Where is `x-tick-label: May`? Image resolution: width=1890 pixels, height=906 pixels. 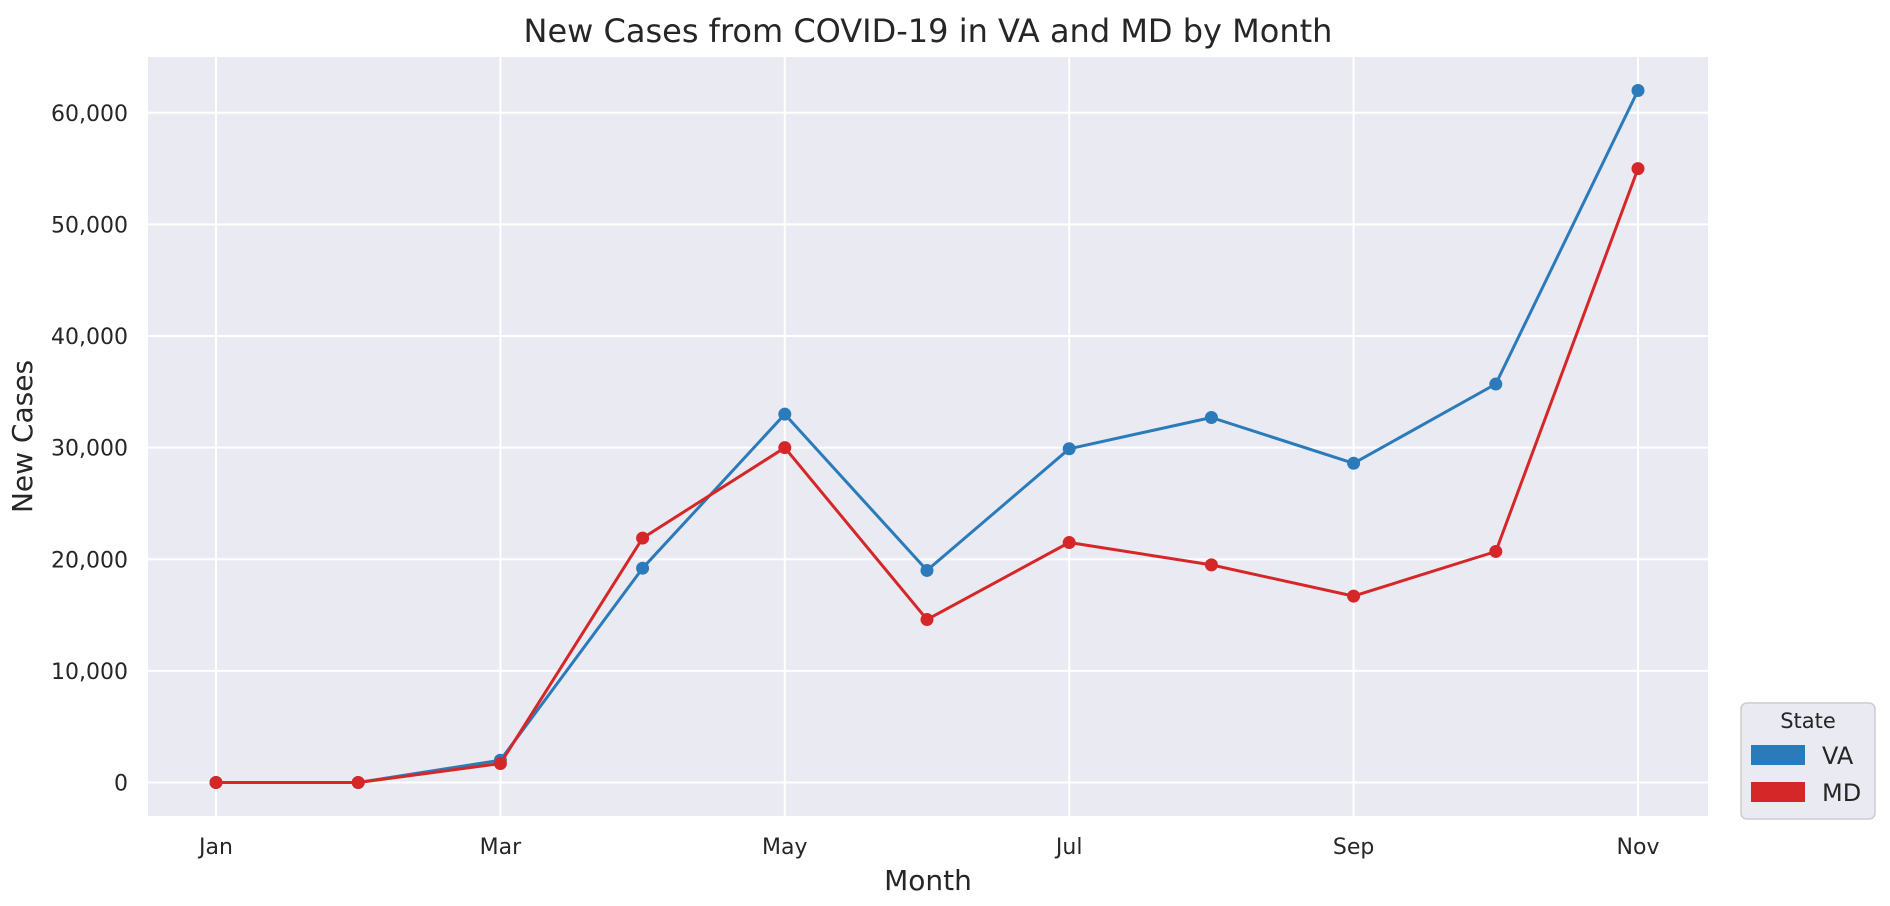 x-tick-label: May is located at coordinates (784, 847).